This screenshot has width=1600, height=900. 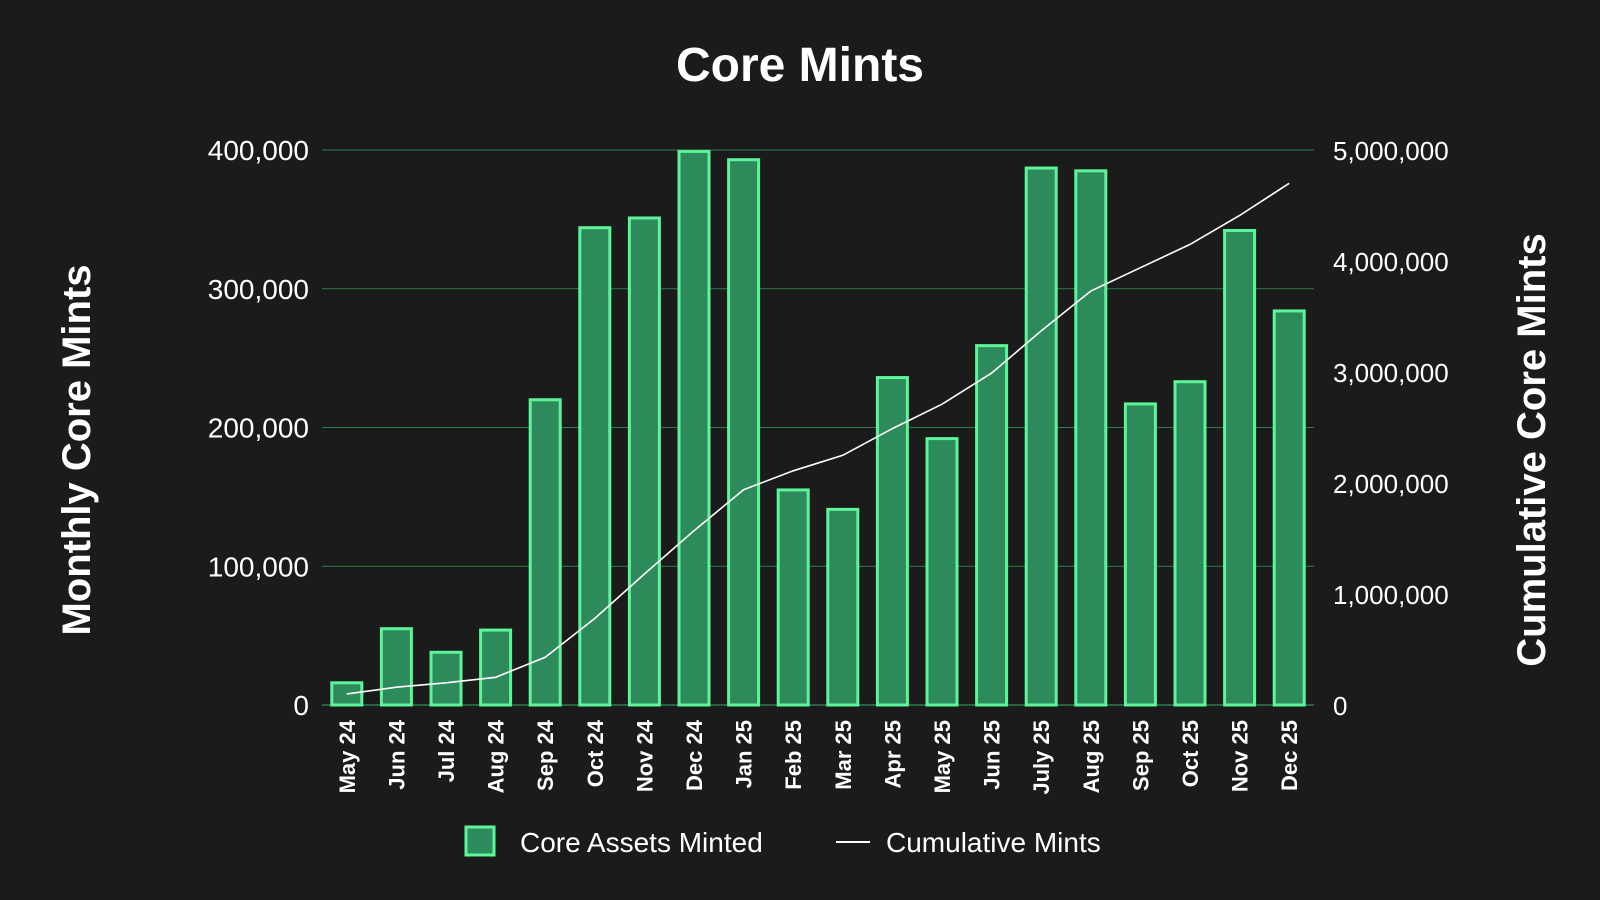 What do you see at coordinates (258, 566) in the screenshot?
I see `y-tick-label-left: 100,000` at bounding box center [258, 566].